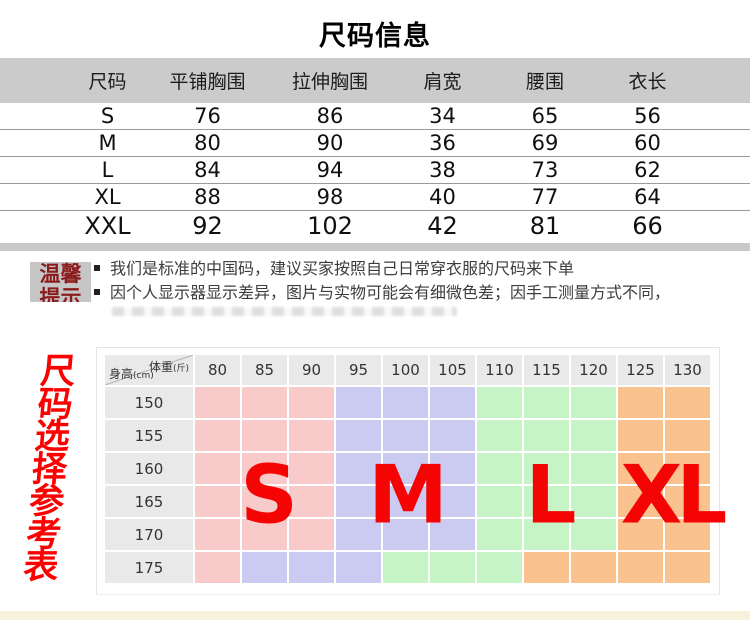 The image size is (750, 620). What do you see at coordinates (50, 469) in the screenshot?
I see `size-reference-vertical-label: 尺码选择参考表` at bounding box center [50, 469].